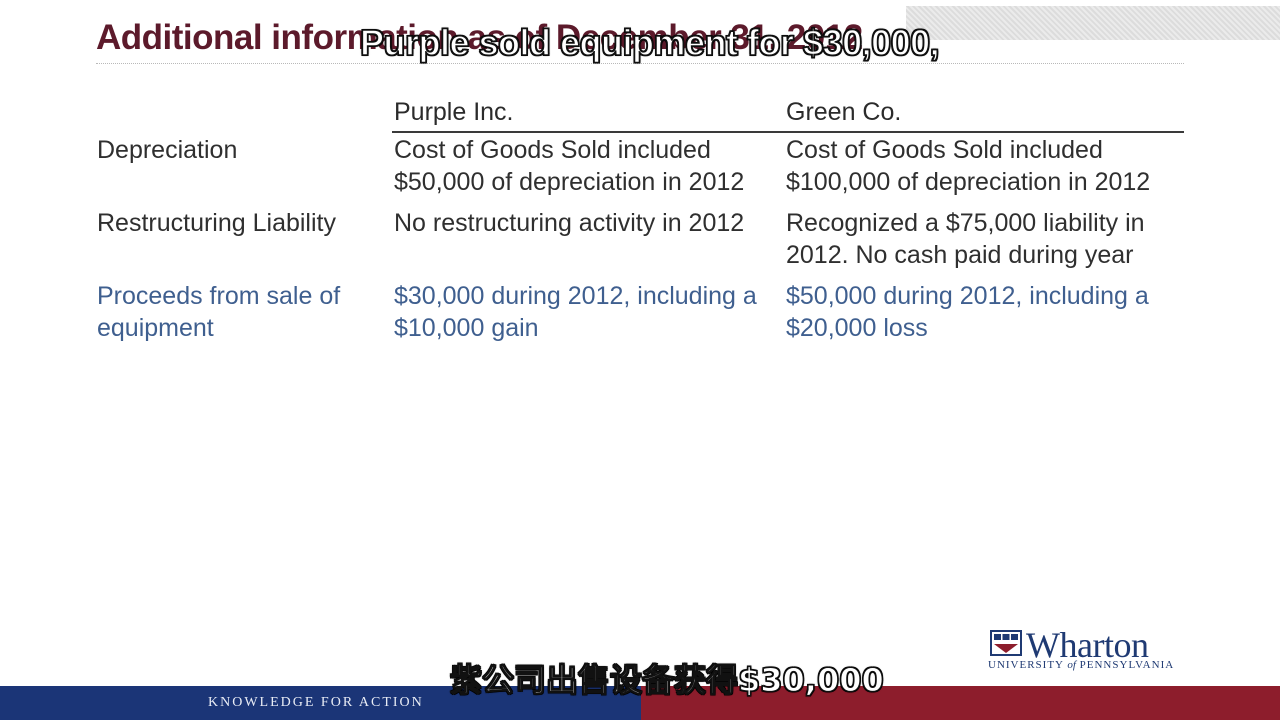 The width and height of the screenshot is (1280, 720). Describe the element at coordinates (466, 328) in the screenshot. I see `cell-purple-proceeds-line2: $10,000 gain` at that location.